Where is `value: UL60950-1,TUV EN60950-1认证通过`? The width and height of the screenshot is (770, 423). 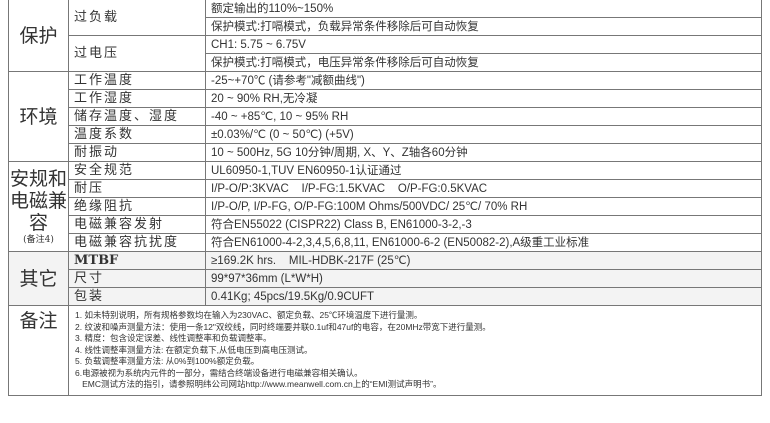 value: UL60950-1,TUV EN60950-1认证通过 is located at coordinates (483, 170).